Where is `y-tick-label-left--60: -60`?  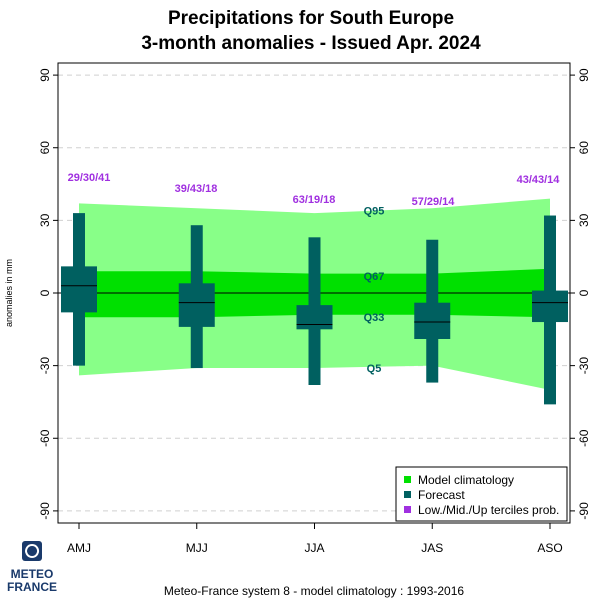 y-tick-label-left--60: -60 is located at coordinates (45, 438).